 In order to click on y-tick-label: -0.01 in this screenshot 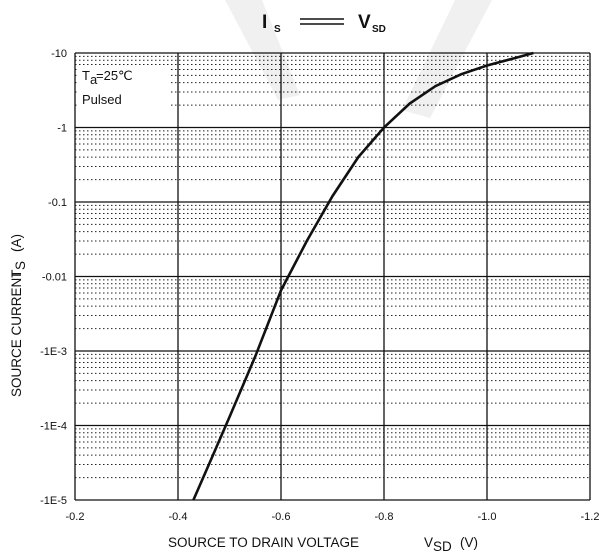, I will do `click(54, 278)`.